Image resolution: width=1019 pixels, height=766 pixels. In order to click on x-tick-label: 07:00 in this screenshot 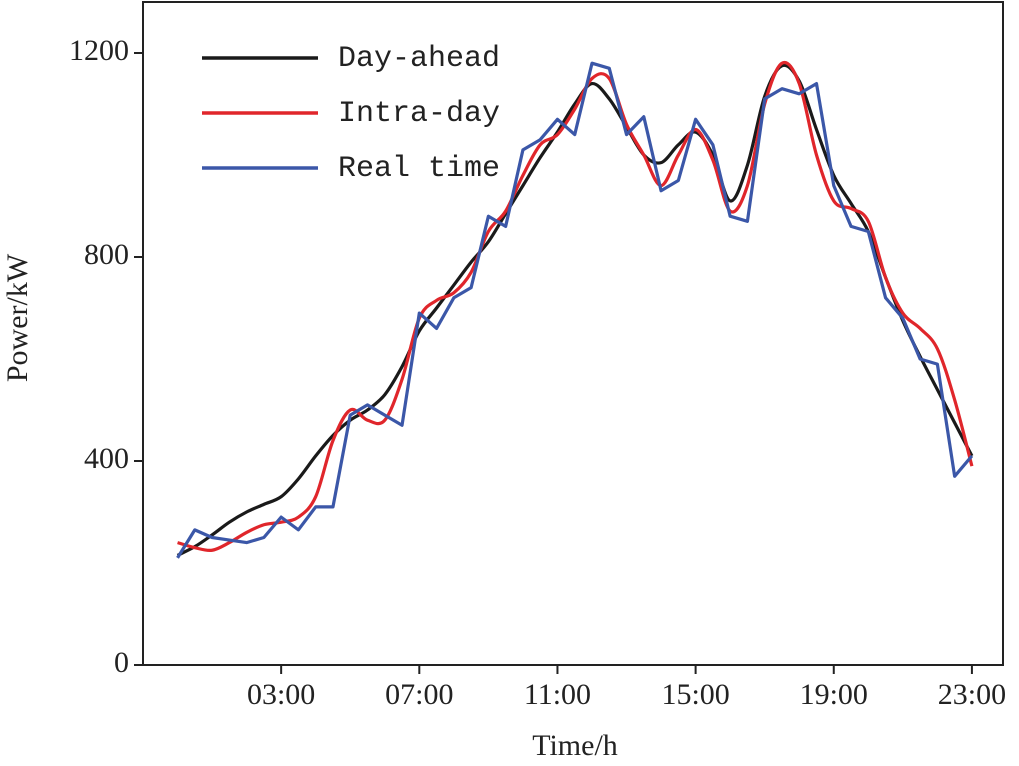, I will do `click(419, 694)`.